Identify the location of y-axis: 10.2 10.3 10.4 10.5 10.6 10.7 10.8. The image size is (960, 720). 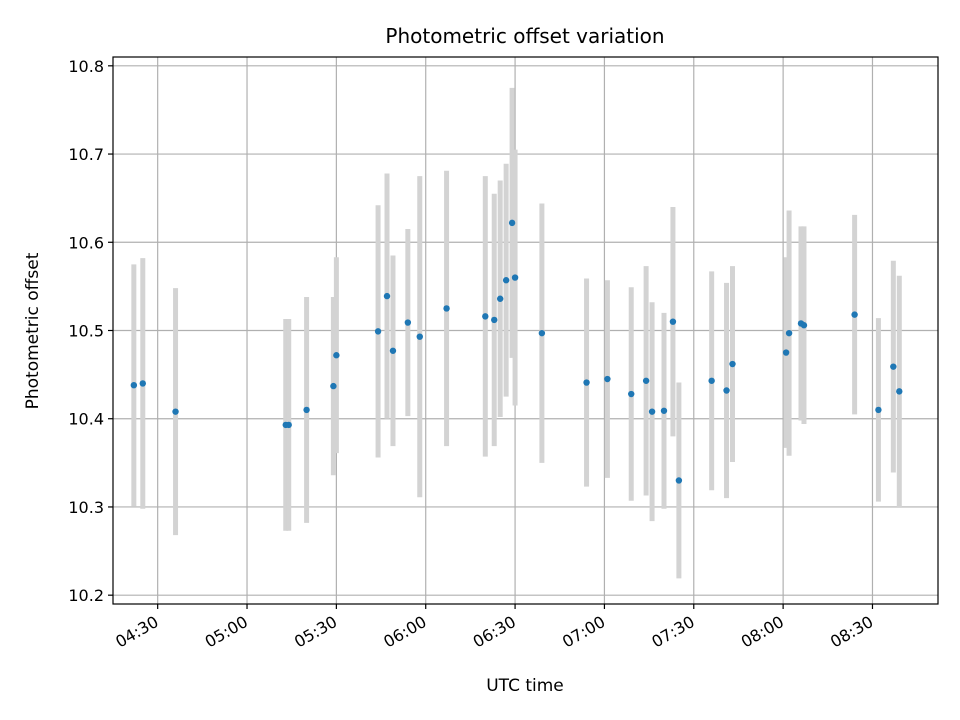
(90, 331).